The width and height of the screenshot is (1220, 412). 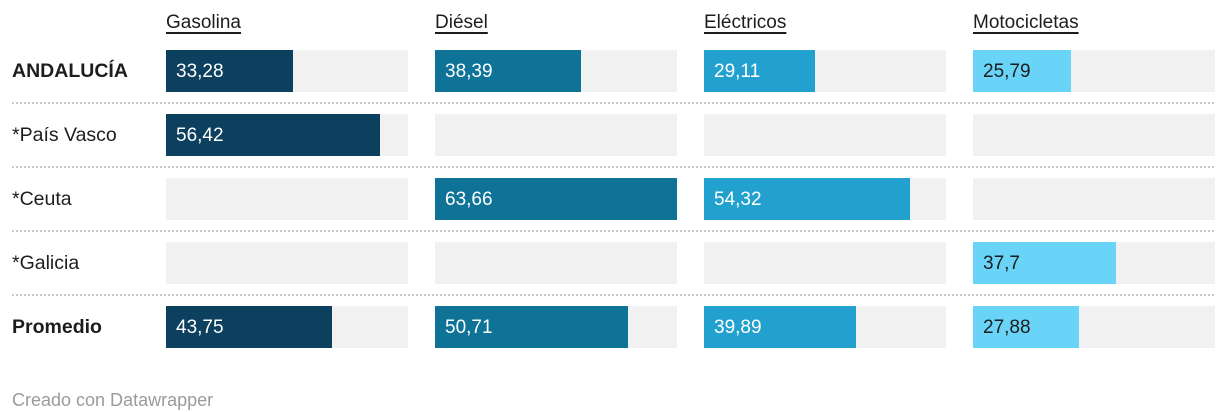 I want to click on bar-value-label: 33,28, so click(x=200, y=71).